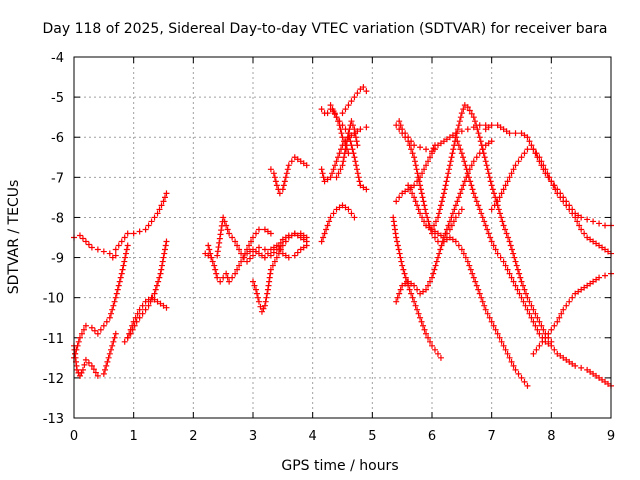 Image resolution: width=640 pixels, height=480 pixels. Describe the element at coordinates (492, 436) in the screenshot. I see `x-tick-label: 7` at that location.